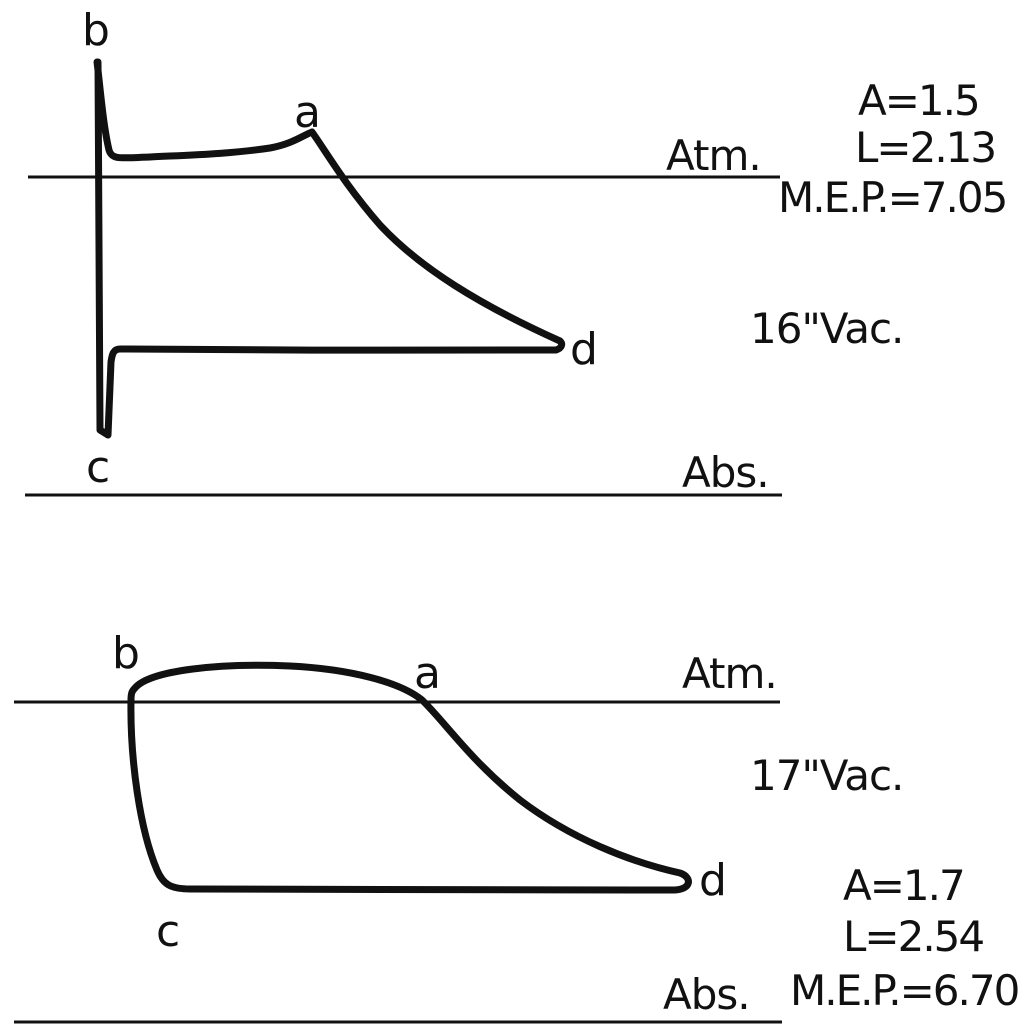 The image size is (1033, 1034). What do you see at coordinates (925, 147) in the screenshot?
I see `top-length-value: L=2.13` at bounding box center [925, 147].